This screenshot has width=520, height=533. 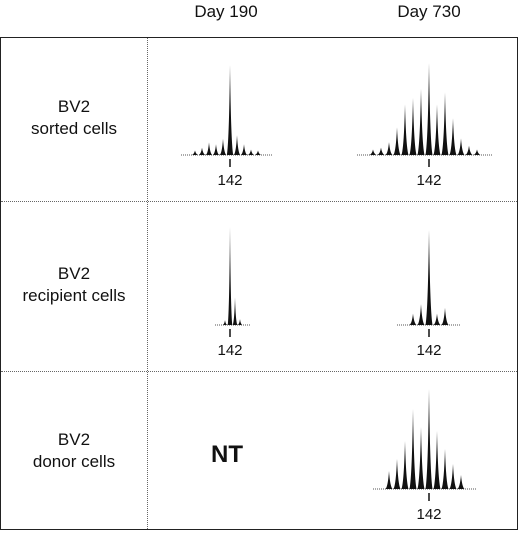 I want to click on spectratype-sorted-day190: 142, so click(x=226, y=127).